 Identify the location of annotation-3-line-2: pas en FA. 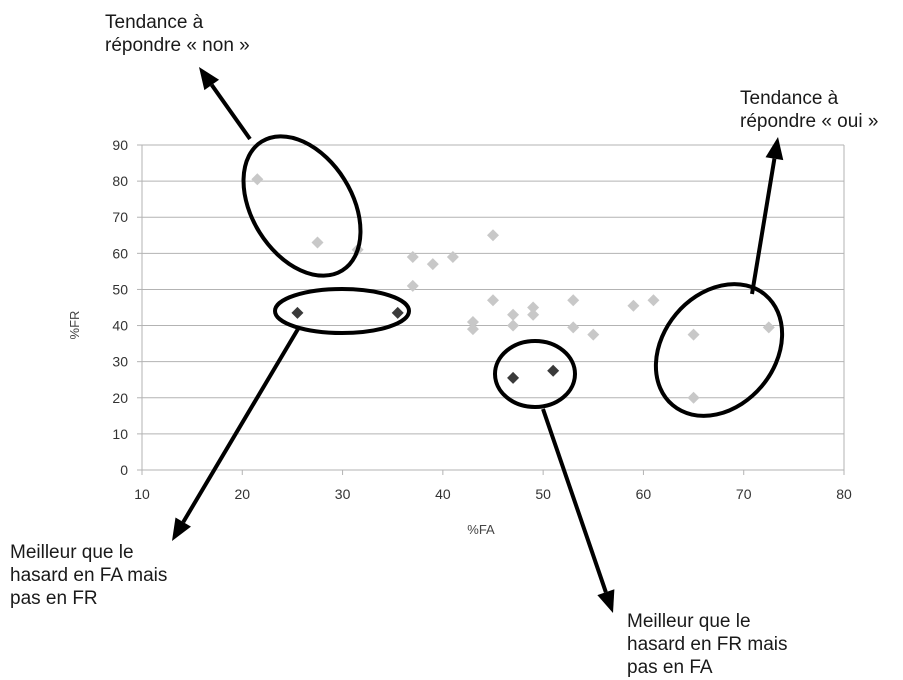
(670, 667).